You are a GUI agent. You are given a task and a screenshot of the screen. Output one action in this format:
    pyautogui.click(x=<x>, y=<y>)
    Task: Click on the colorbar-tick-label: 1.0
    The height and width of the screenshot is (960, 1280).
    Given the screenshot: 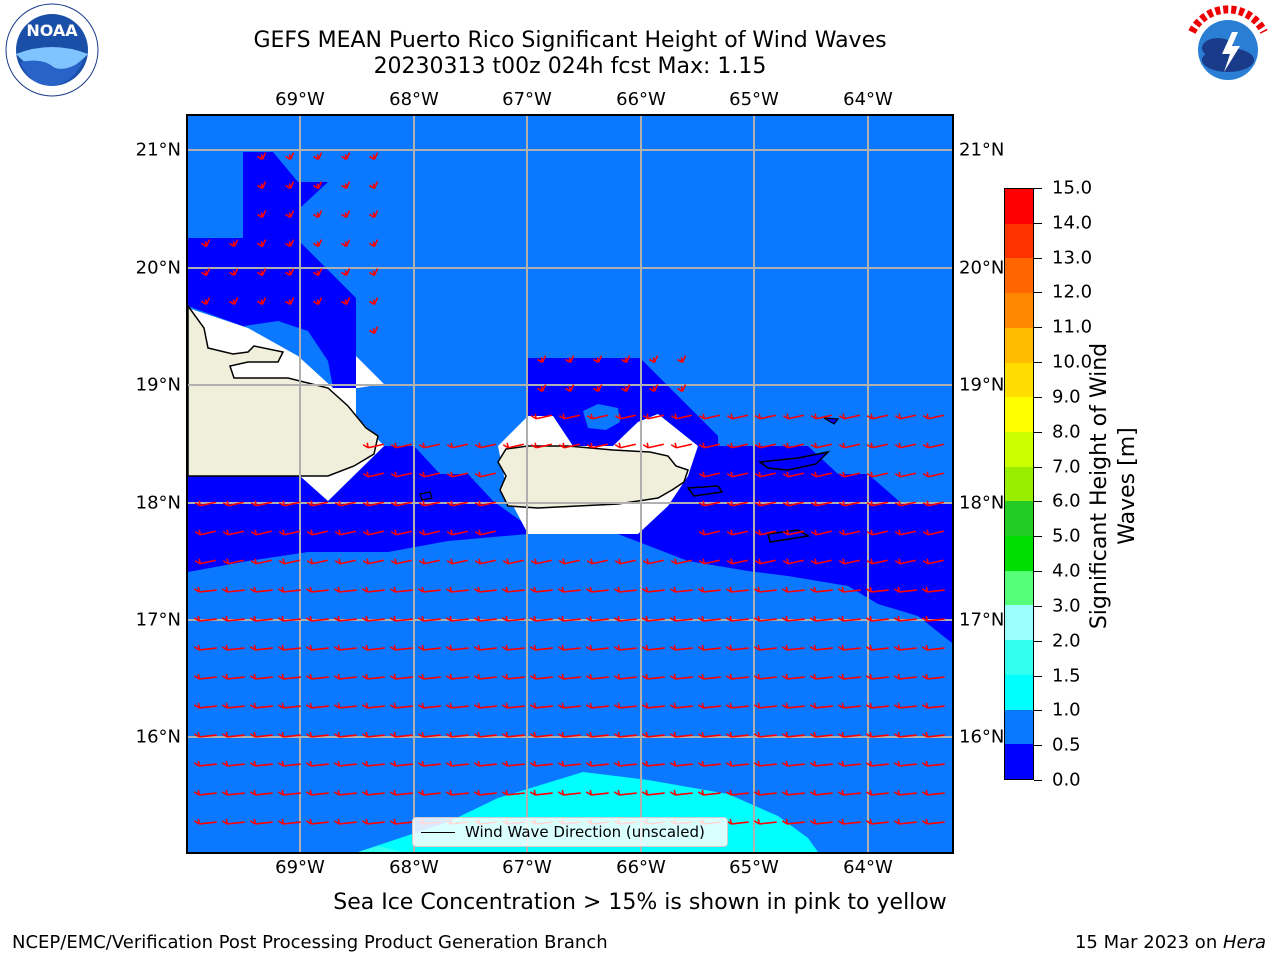 What is the action you would take?
    pyautogui.click(x=1066, y=710)
    